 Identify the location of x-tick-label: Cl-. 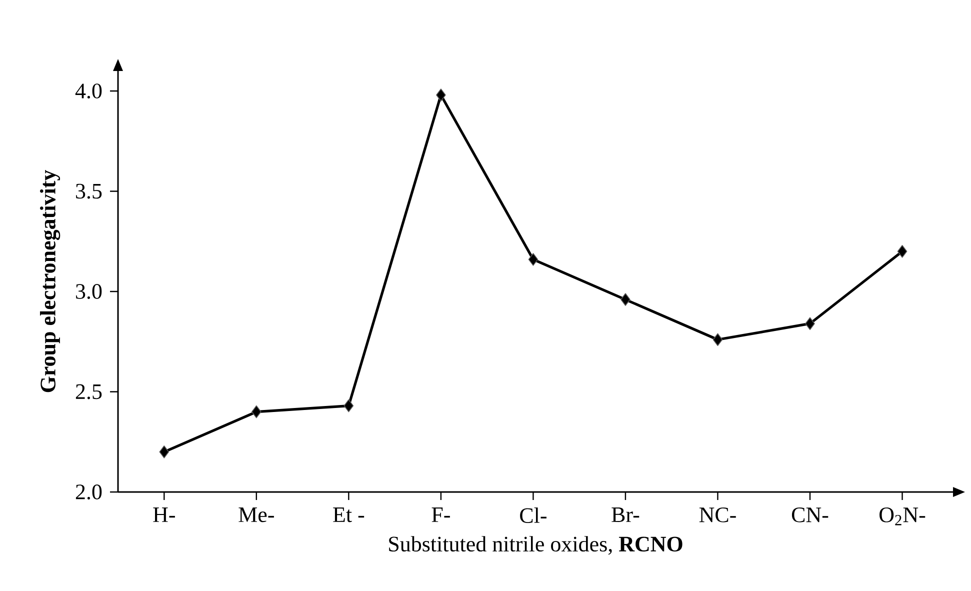
(533, 516).